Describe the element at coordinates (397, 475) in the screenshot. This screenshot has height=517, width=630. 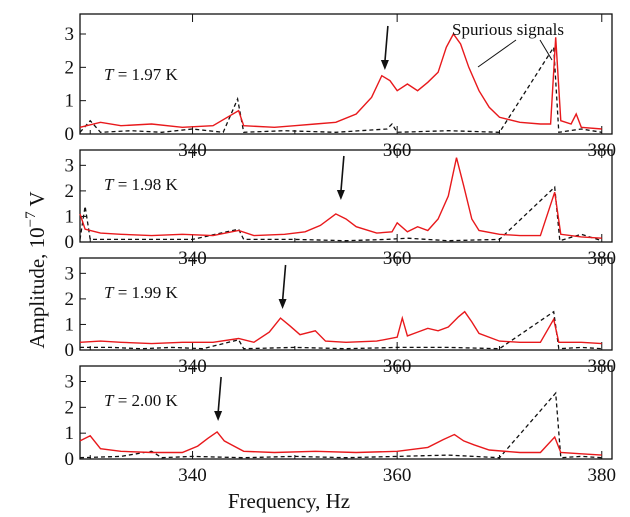
I see `x-tick-label: 360` at that location.